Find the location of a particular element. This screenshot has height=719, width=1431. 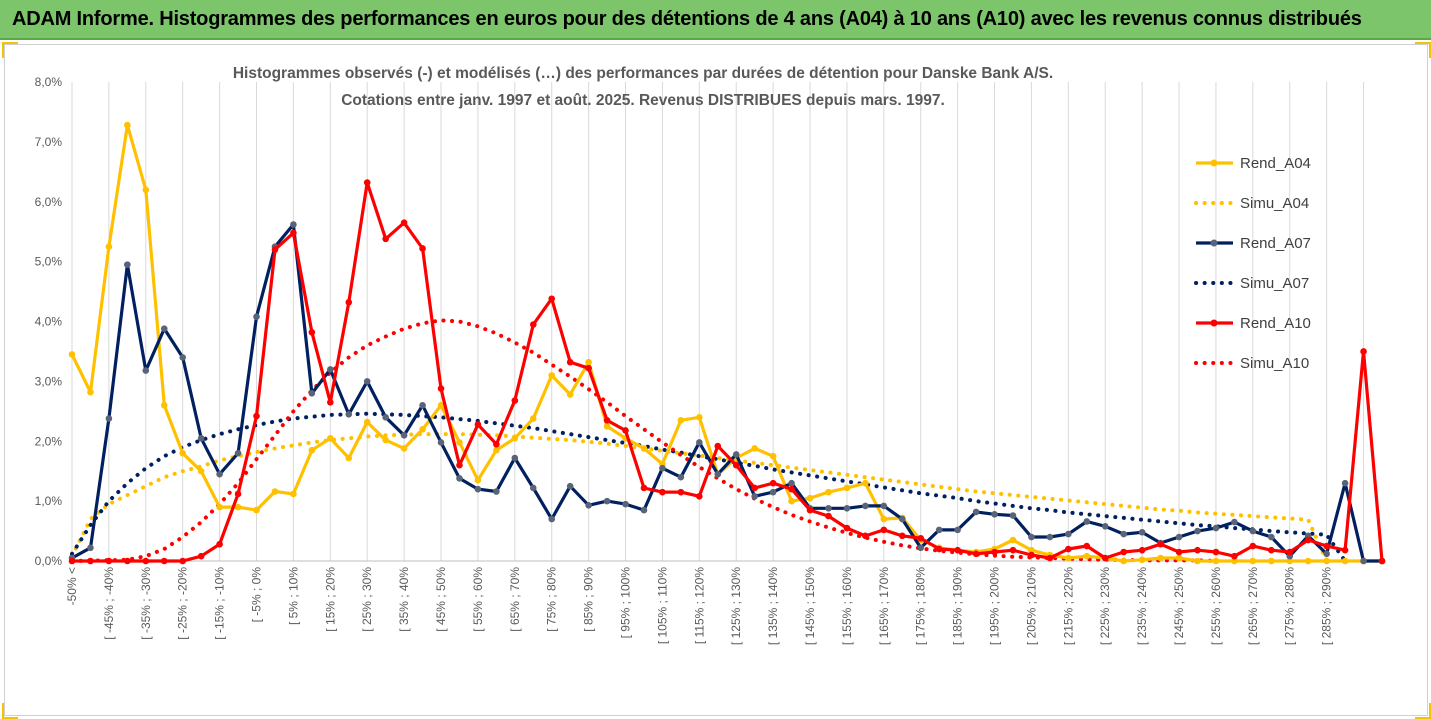

legend-label-simu-a04: Simu_A04 is located at coordinates (1274, 203).